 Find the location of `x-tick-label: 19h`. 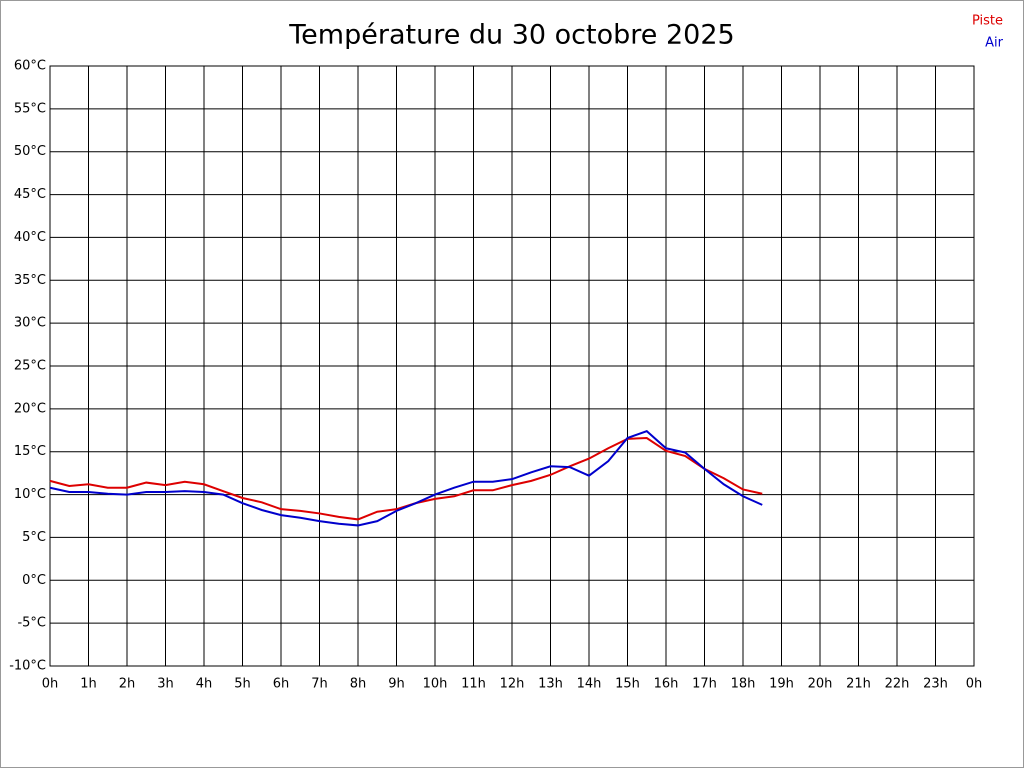

x-tick-label: 19h is located at coordinates (781, 684).